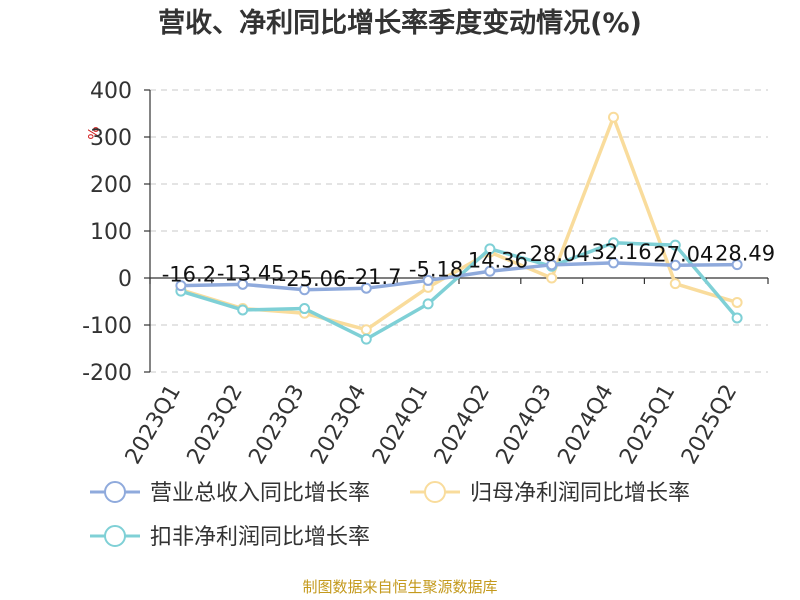 The height and width of the screenshot is (600, 800). I want to click on y-tick-label: 200, so click(111, 185).